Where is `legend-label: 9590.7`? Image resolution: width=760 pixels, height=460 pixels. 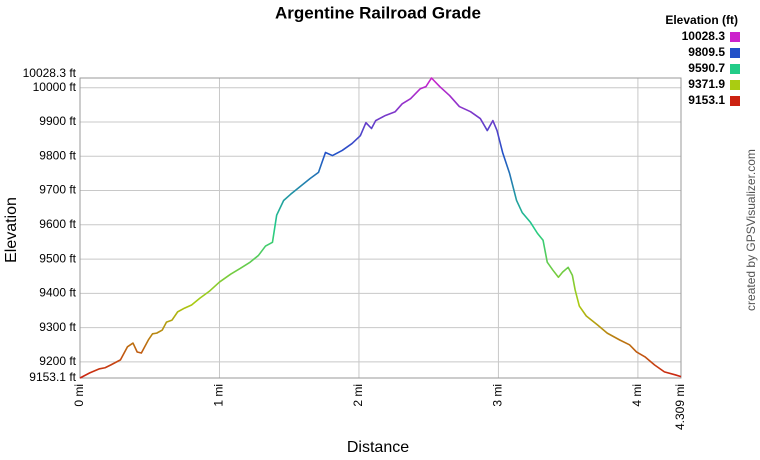
legend-label: 9590.7 is located at coordinates (706, 68).